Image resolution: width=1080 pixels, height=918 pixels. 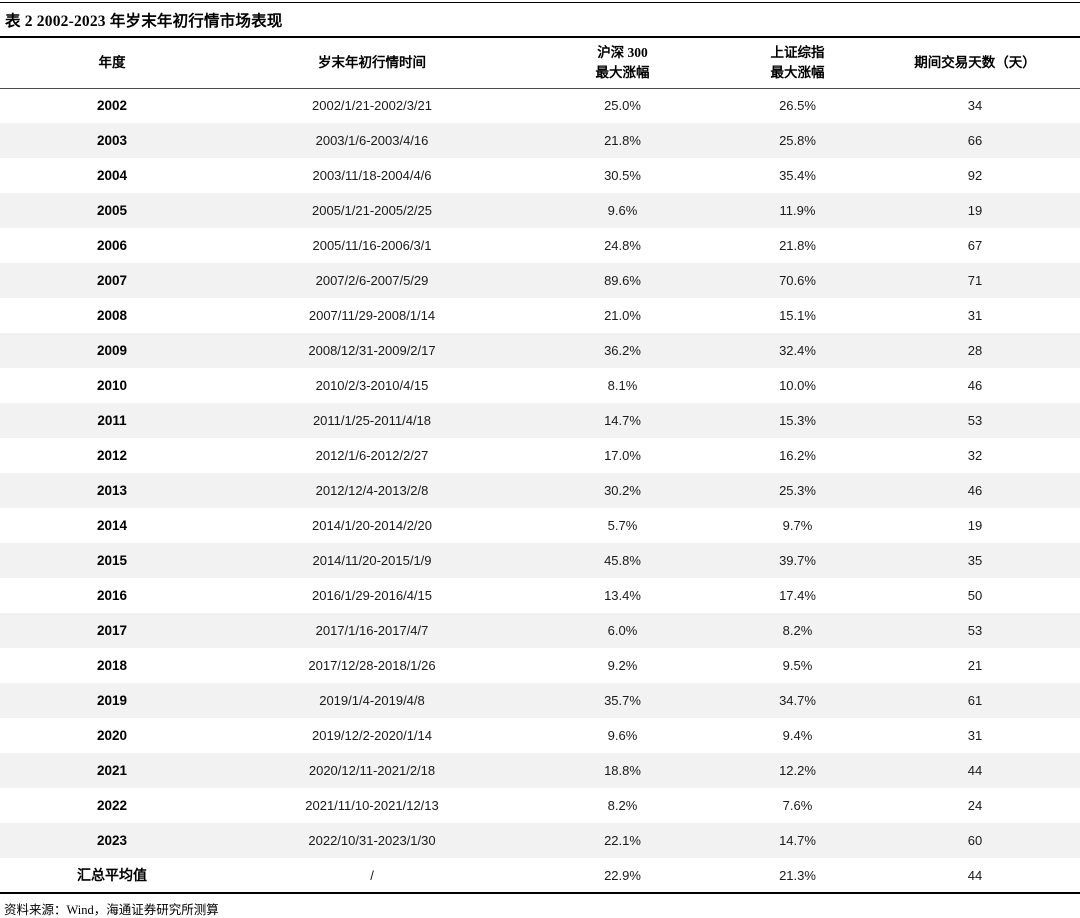 What do you see at coordinates (622, 805) in the screenshot?
I see `cell-hs300-gain: 8.2%` at bounding box center [622, 805].